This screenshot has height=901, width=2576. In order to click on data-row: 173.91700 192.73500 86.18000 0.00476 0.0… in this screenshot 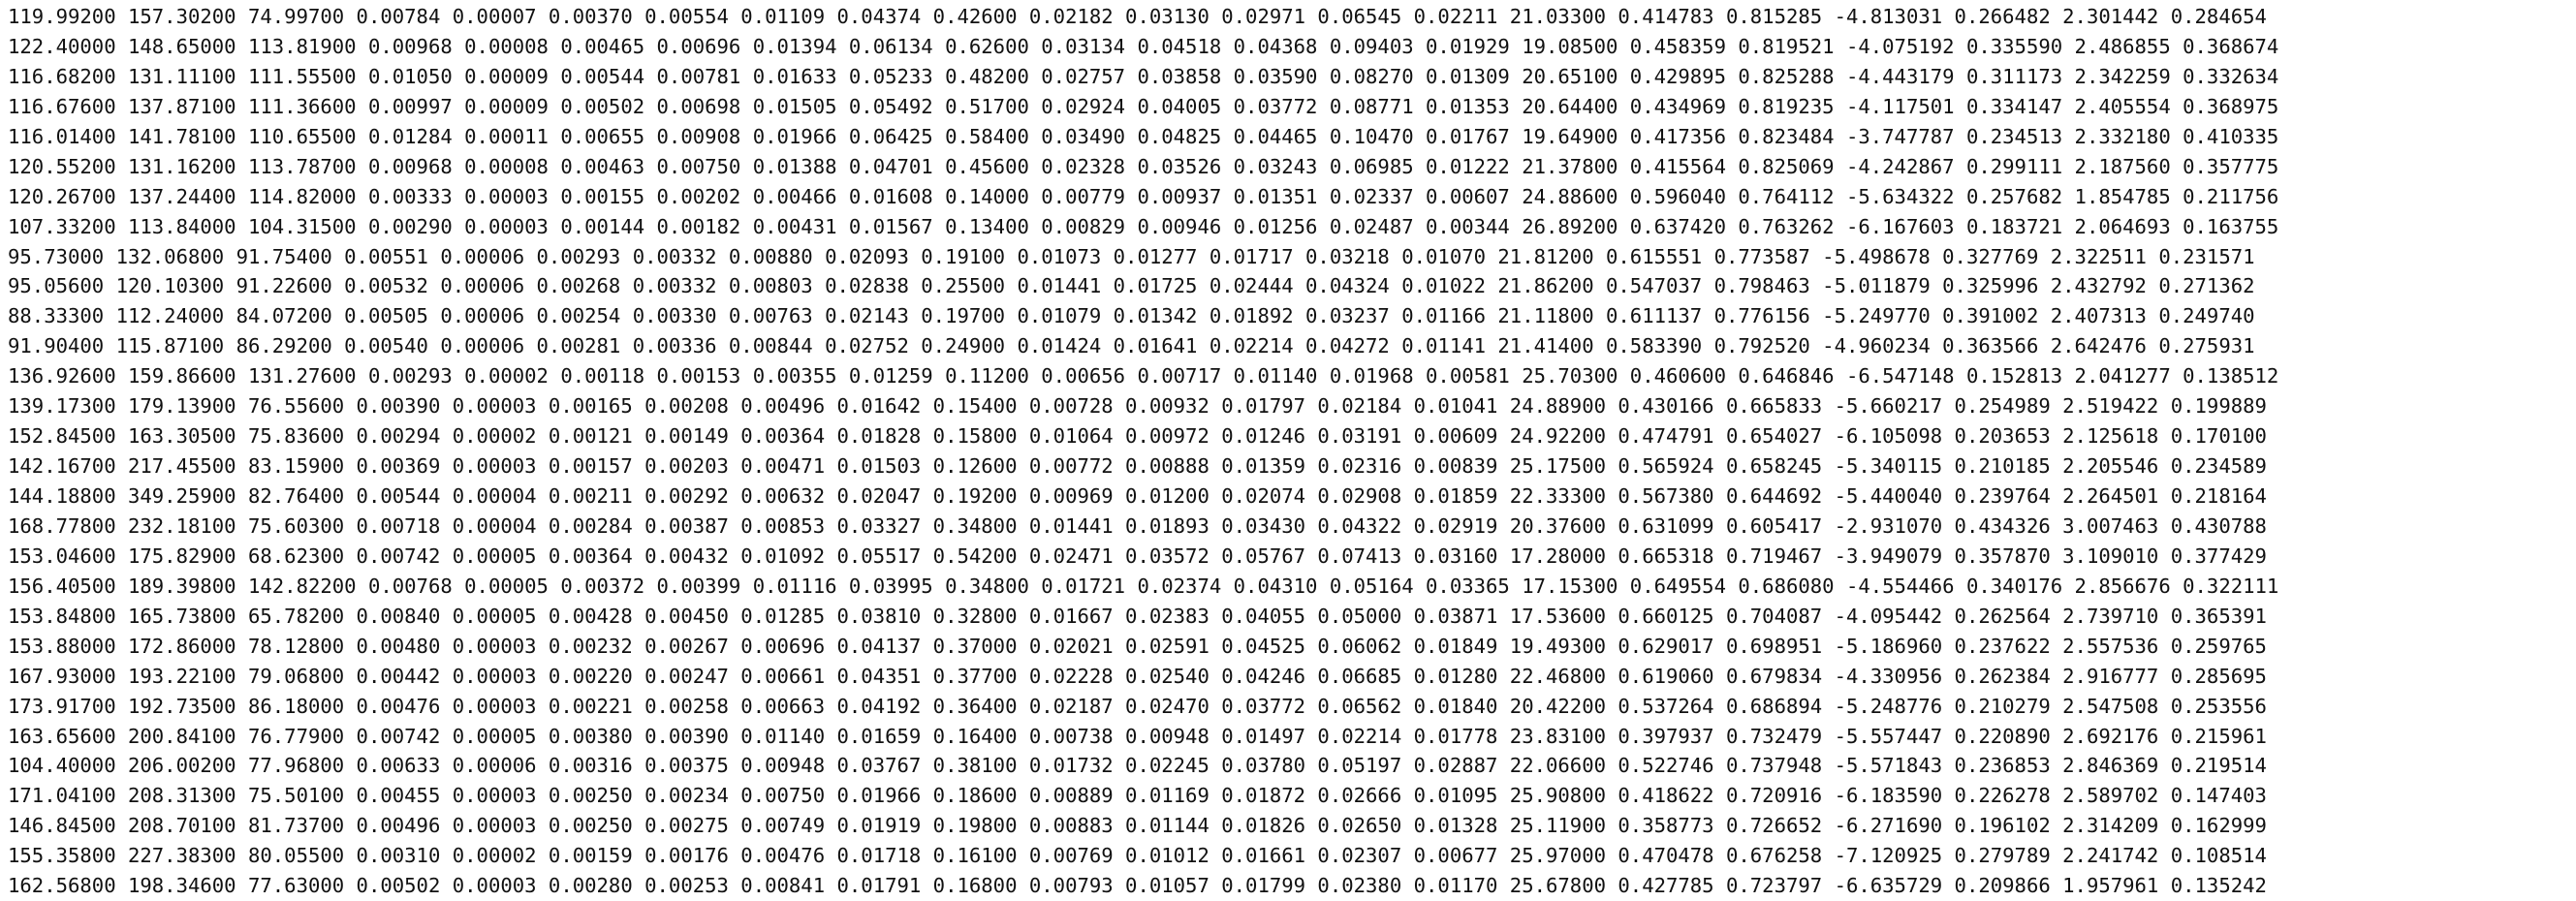, I will do `click(1137, 706)`.